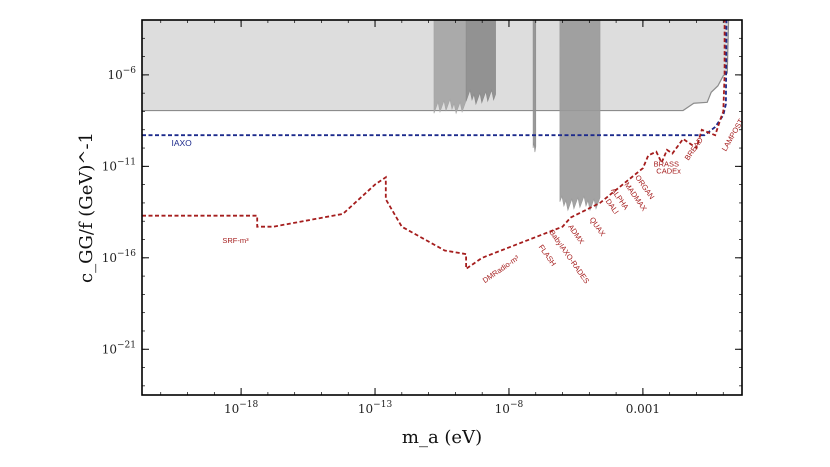  What do you see at coordinates (668, 171) in the screenshot?
I see `annotation-label: CADEx` at bounding box center [668, 171].